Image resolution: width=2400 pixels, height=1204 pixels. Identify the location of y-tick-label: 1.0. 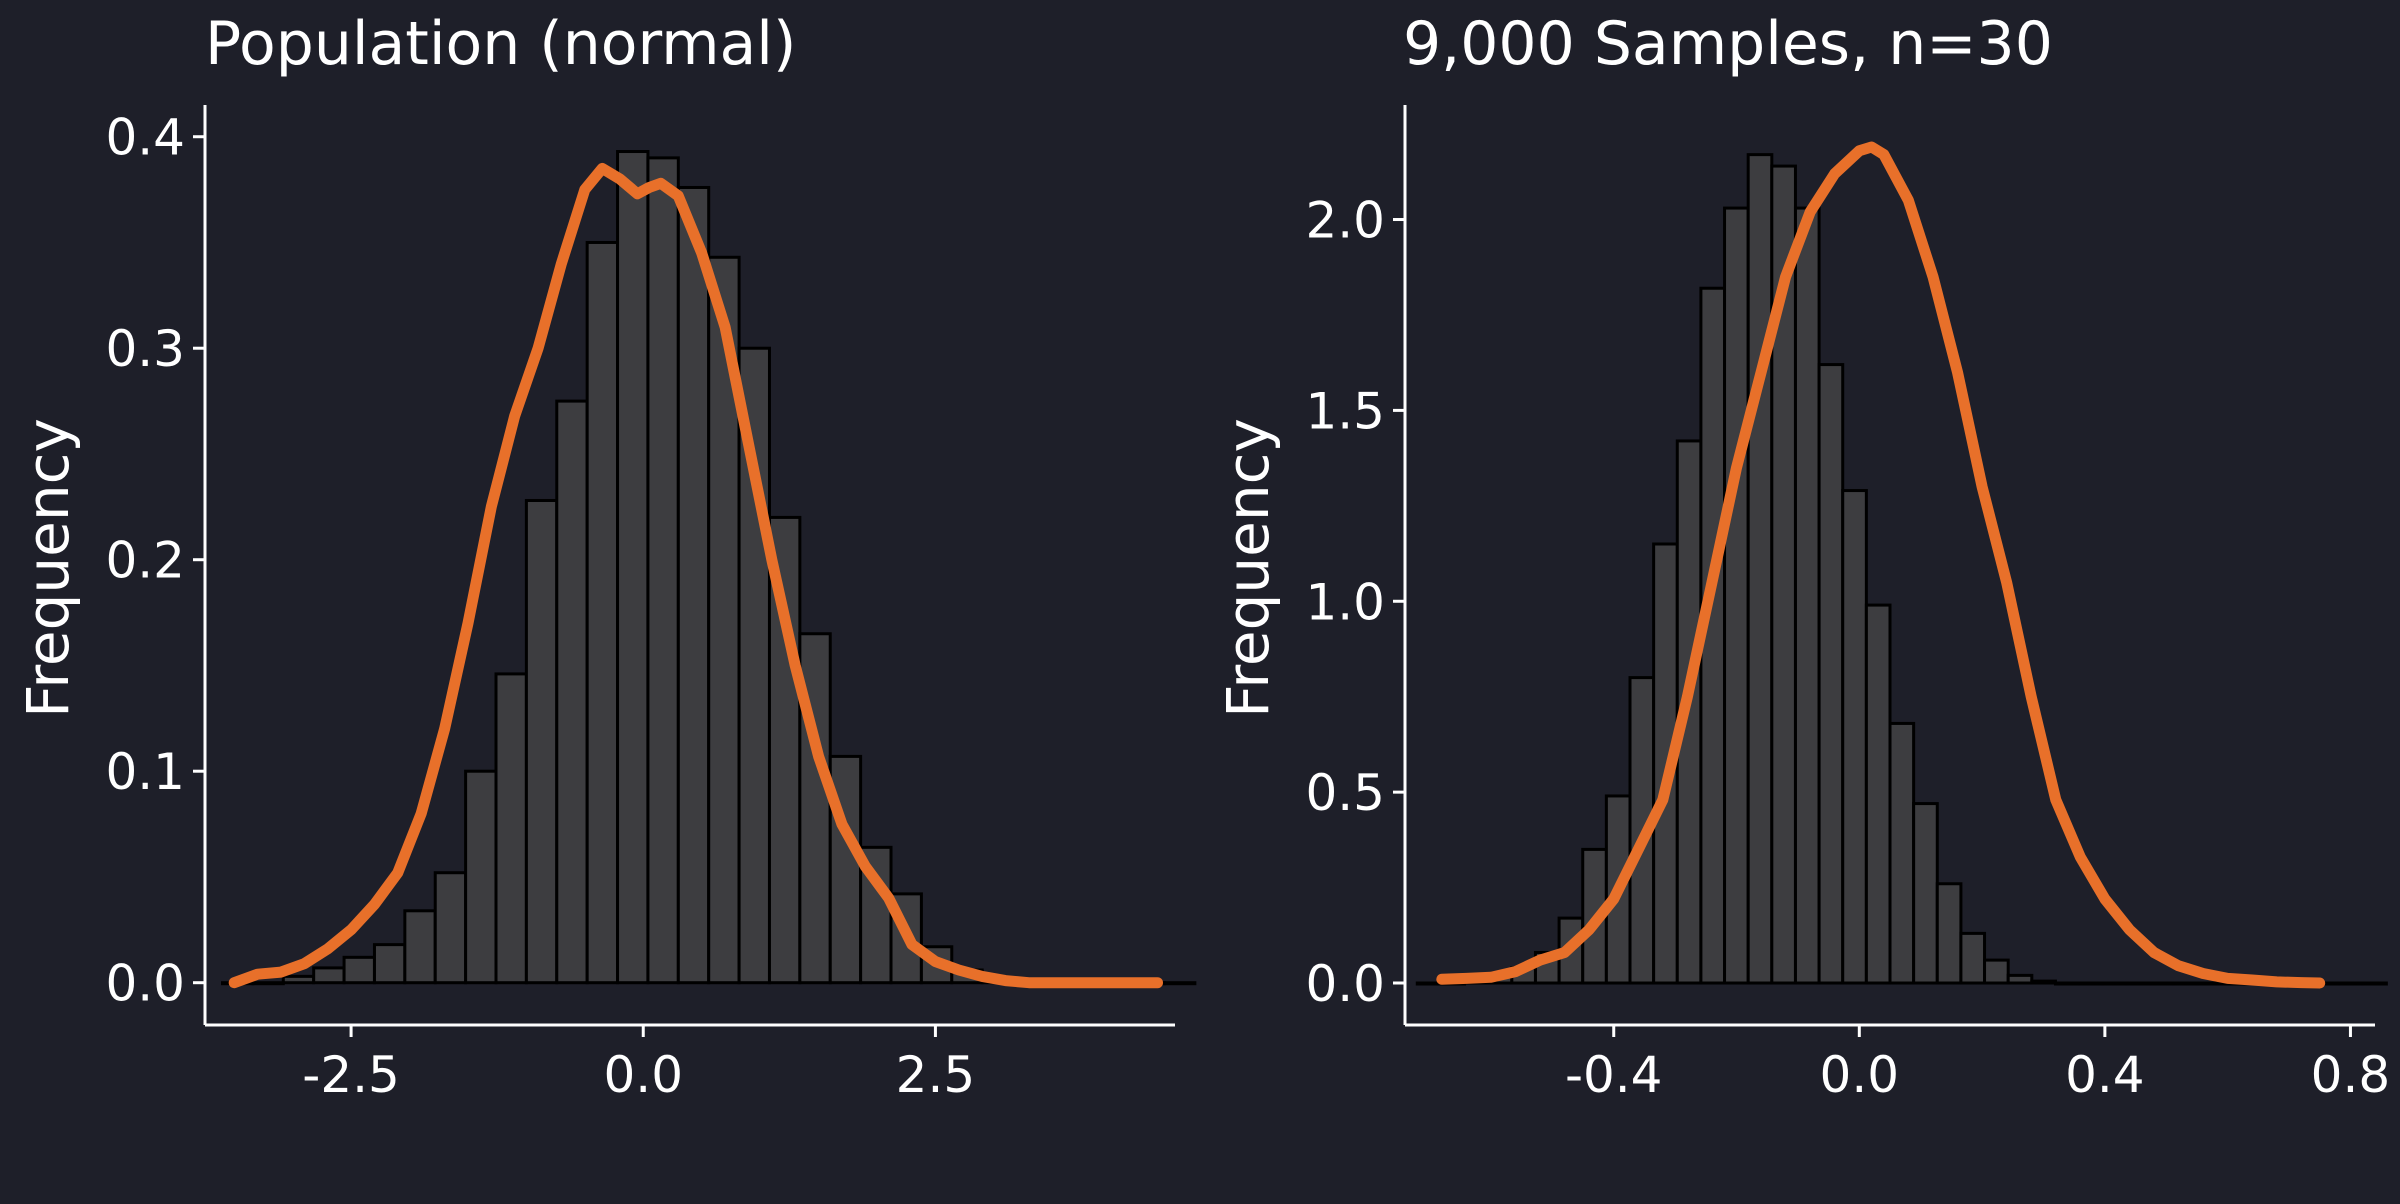
(1345, 602).